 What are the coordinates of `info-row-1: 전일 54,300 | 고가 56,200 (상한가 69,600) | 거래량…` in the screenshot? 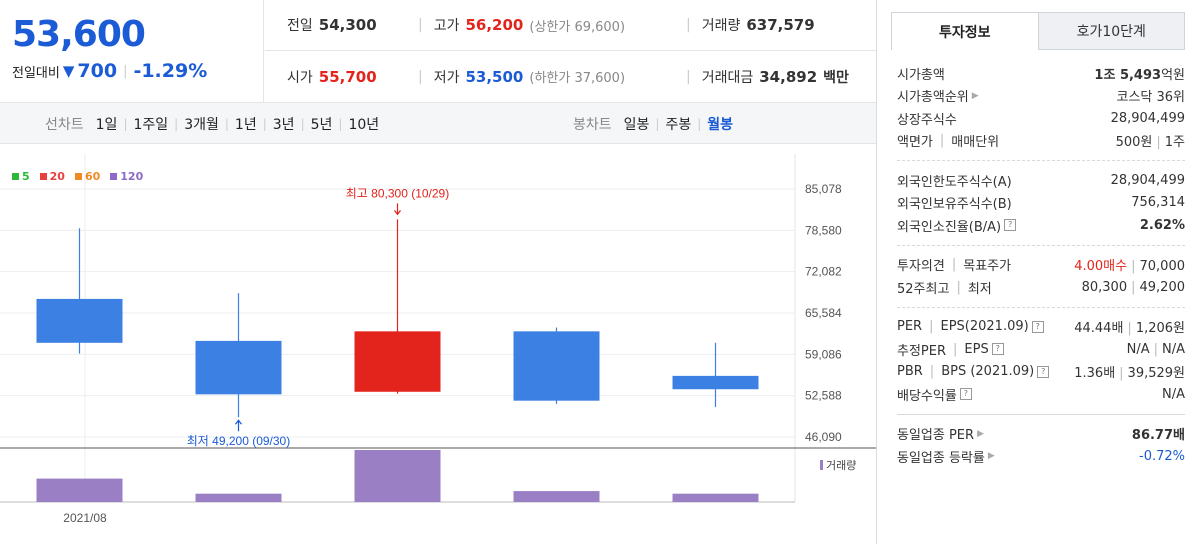 It's located at (570, 25).